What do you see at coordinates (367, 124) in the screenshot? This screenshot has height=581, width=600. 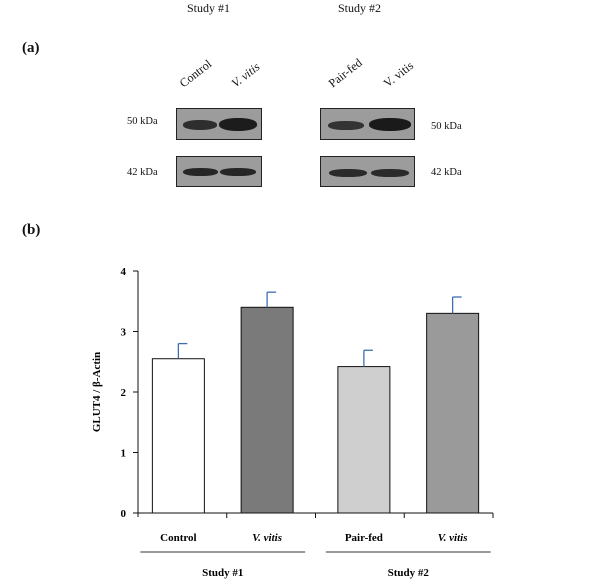 I see `blot-glut4-study2` at bounding box center [367, 124].